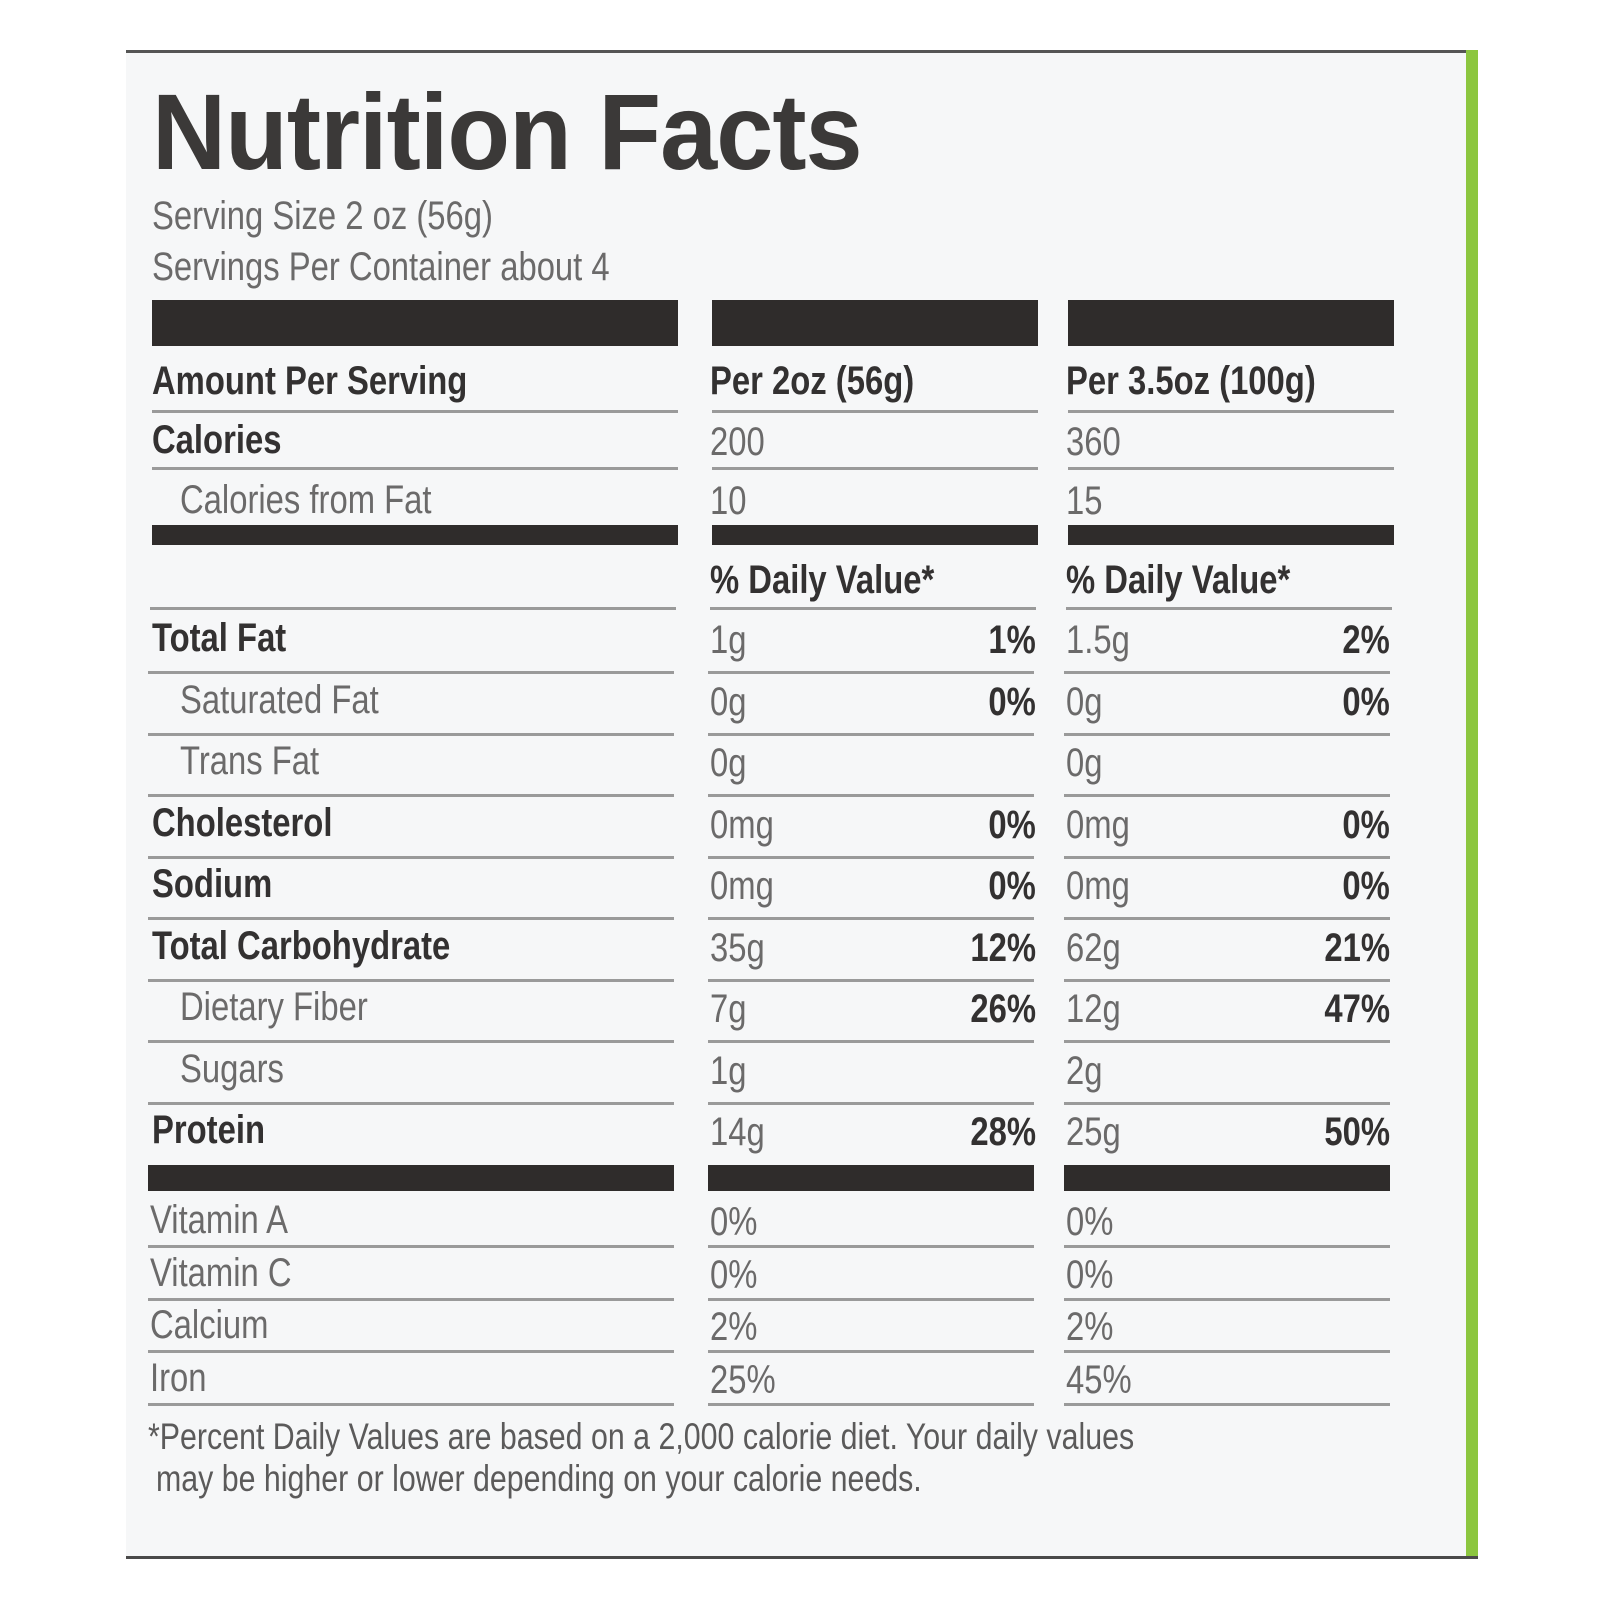 The height and width of the screenshot is (1600, 1600). What do you see at coordinates (1099, 1379) in the screenshot?
I see `vitamin-dv-col2: 45%` at bounding box center [1099, 1379].